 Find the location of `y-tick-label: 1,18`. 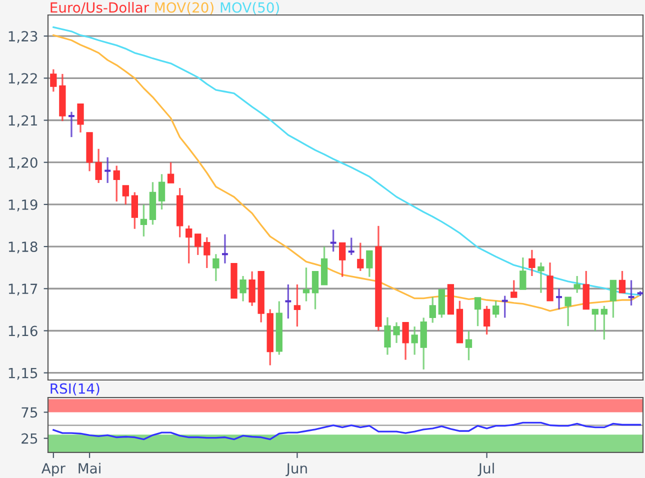

y-tick-label: 1,18 is located at coordinates (23, 248).